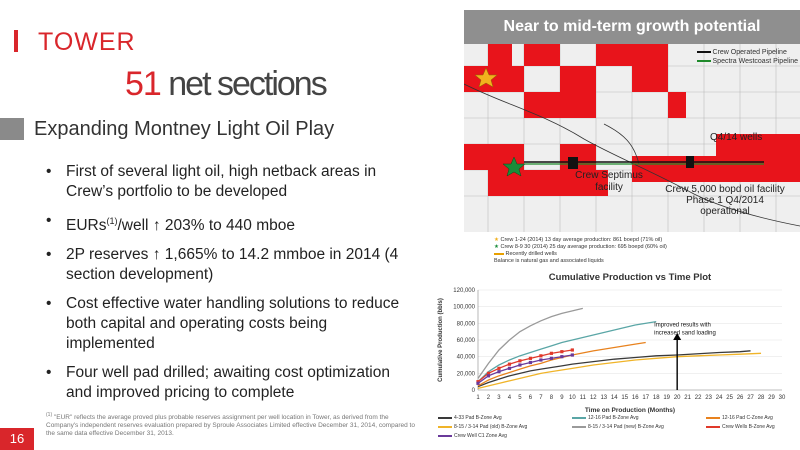  What do you see at coordinates (16, 41) in the screenshot?
I see `accent-tick` at bounding box center [16, 41].